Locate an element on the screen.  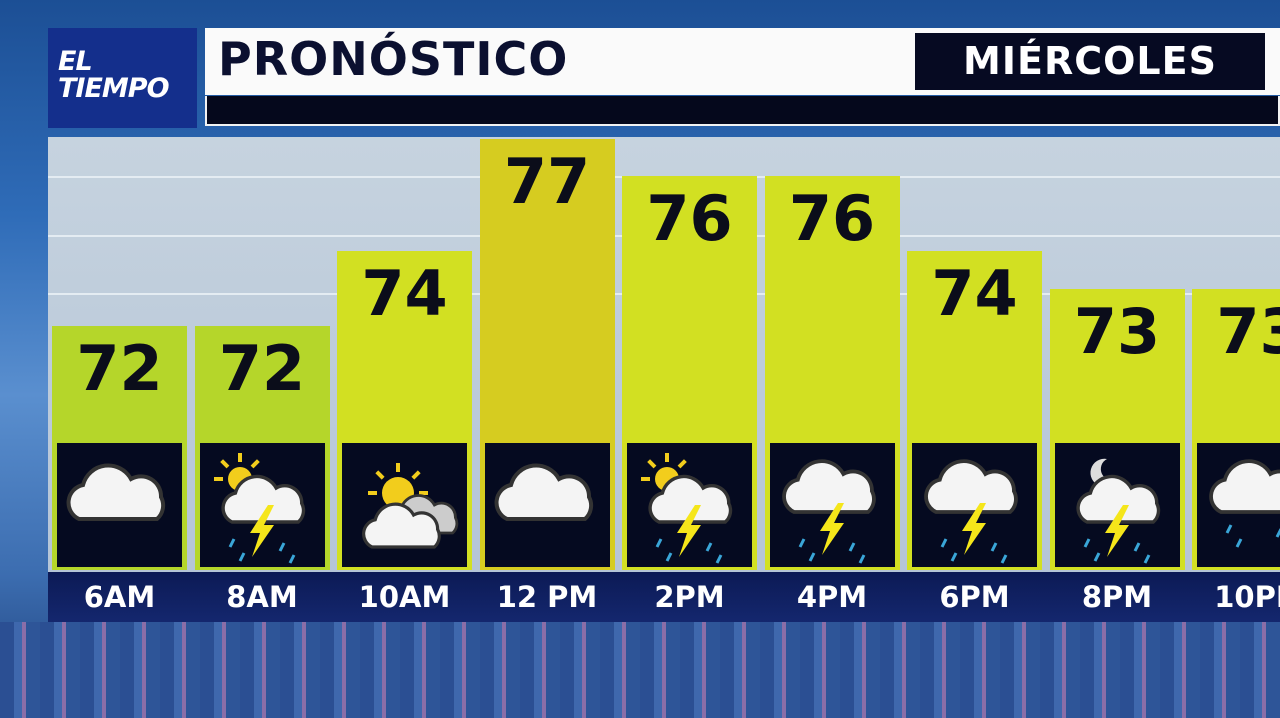
partly-sunny-icon is located at coordinates (404, 505).